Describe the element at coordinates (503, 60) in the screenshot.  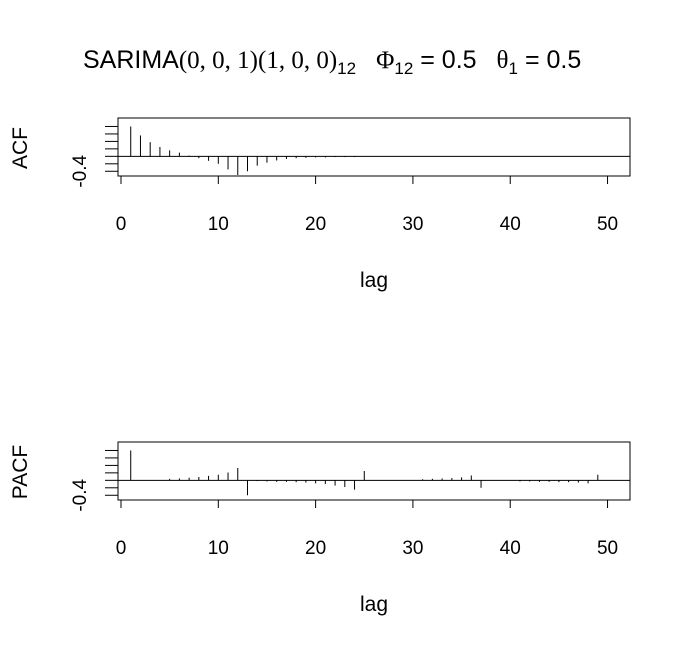
I see `title-theta-symbol: θ` at that location.